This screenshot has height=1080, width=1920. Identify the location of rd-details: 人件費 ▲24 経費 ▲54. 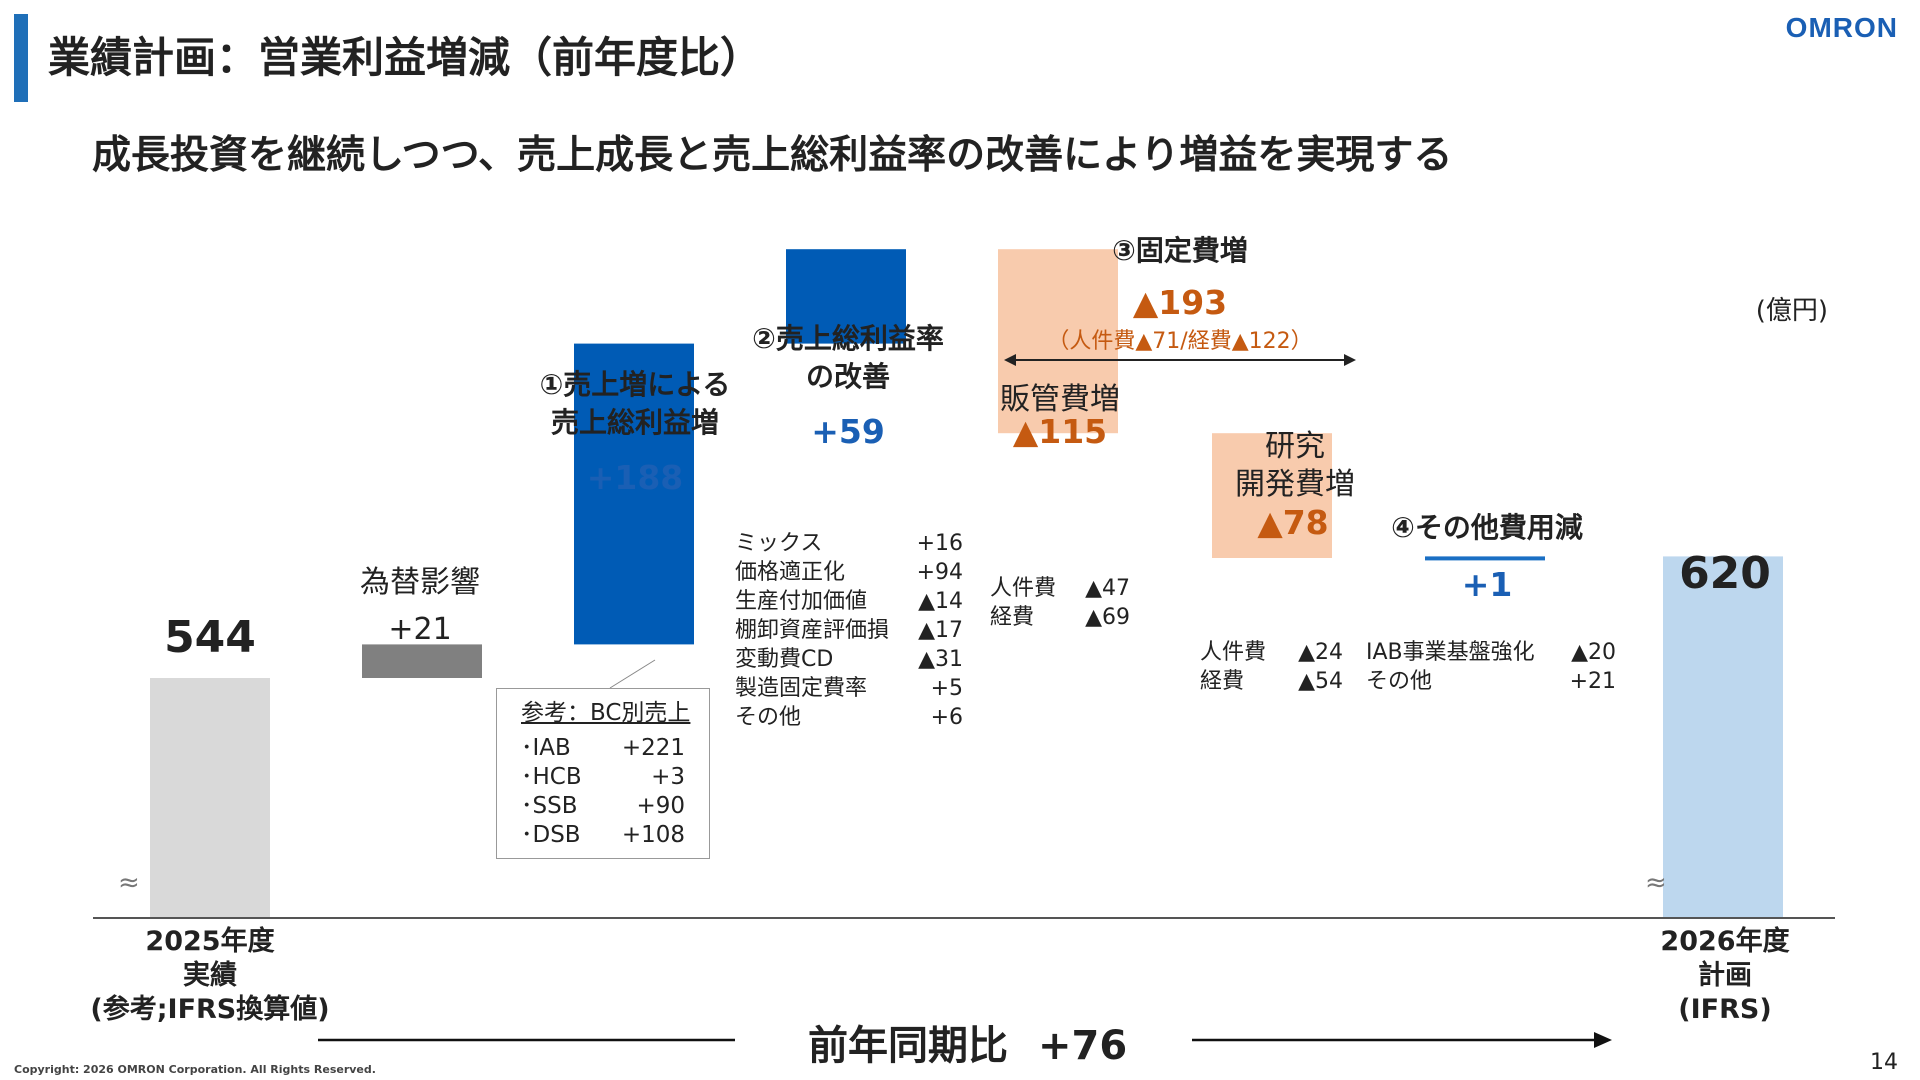
(1271, 667).